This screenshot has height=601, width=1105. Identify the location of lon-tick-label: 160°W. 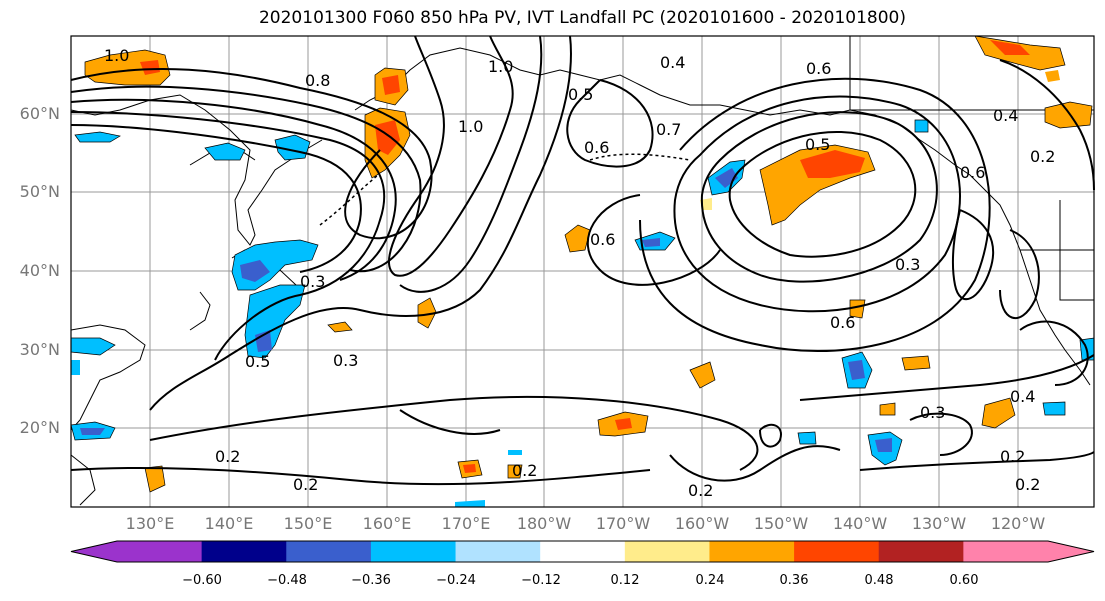
(702, 523).